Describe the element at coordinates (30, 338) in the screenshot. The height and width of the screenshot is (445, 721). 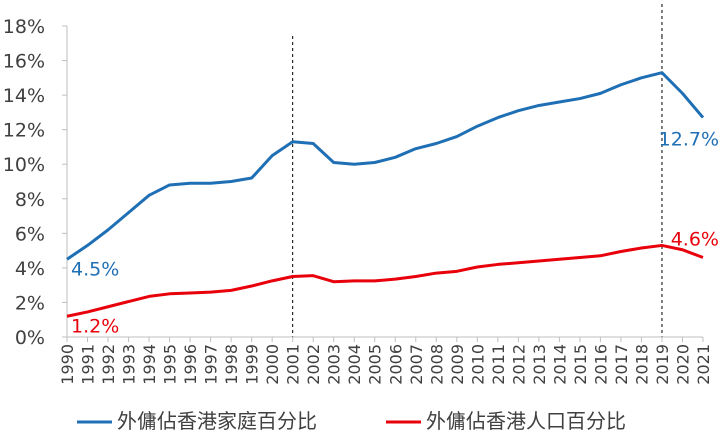
I see `y-tick-label: 0%` at that location.